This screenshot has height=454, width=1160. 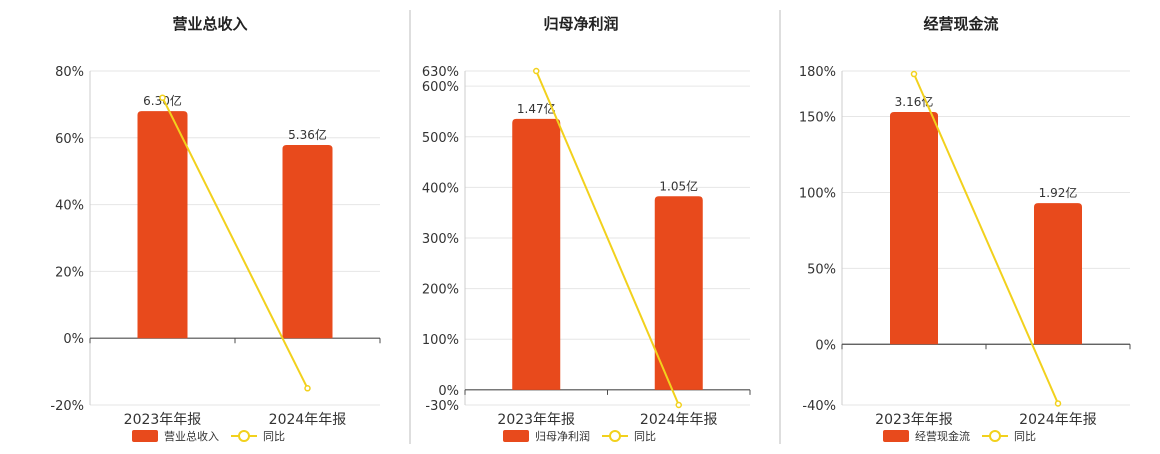 What do you see at coordinates (817, 72) in the screenshot?
I see `y-tick-label: 180%` at bounding box center [817, 72].